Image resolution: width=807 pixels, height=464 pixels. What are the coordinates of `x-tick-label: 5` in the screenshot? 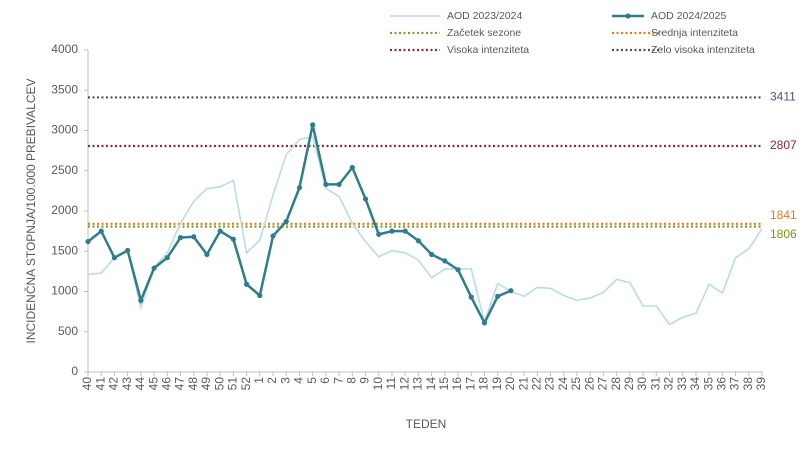 It's located at (312, 380).